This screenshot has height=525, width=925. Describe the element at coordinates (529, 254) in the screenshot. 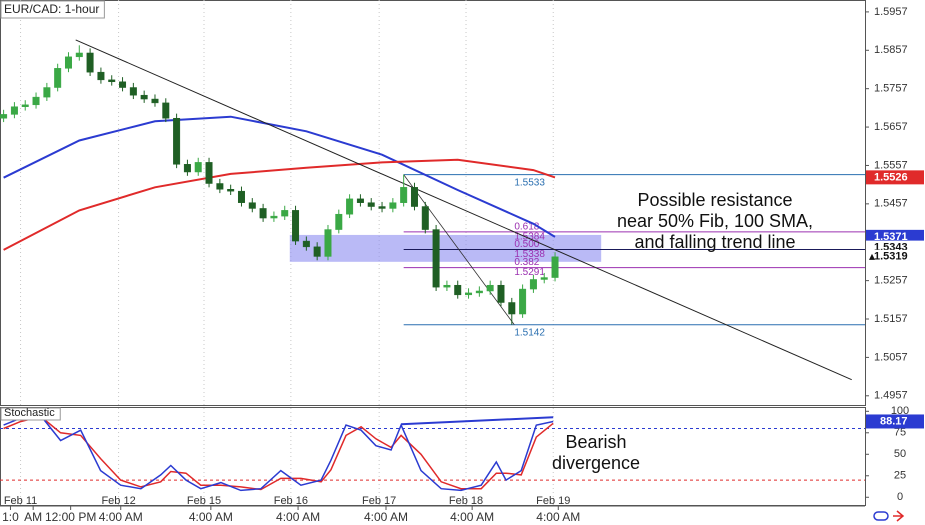

I see `fib-price: 1.5338` at that location.